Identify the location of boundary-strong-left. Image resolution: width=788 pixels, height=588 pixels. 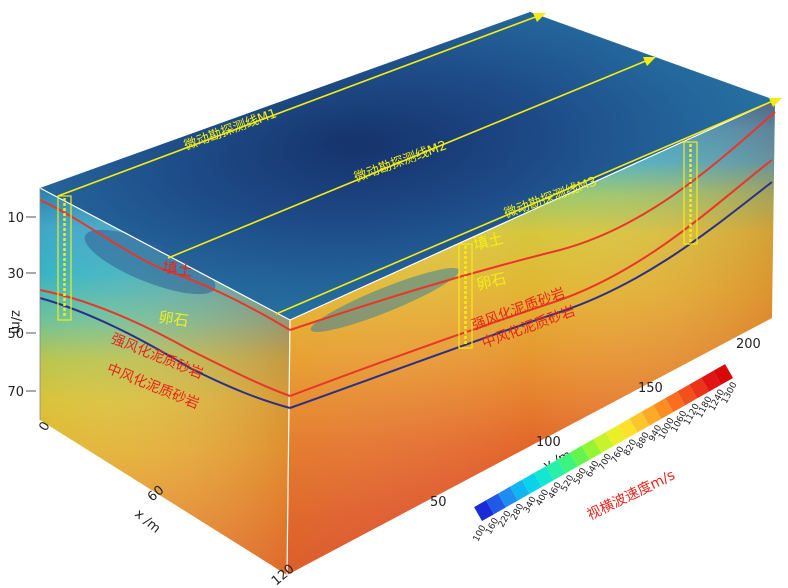
(165, 343).